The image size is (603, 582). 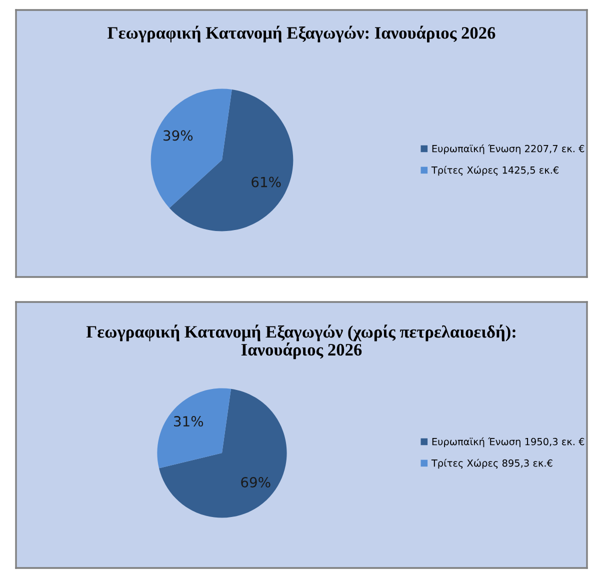 What do you see at coordinates (302, 34) in the screenshot?
I see `chart-title: Γεωγραφική Κατανομή Εξαγωγών: Ιανουάριος 2026` at bounding box center [302, 34].